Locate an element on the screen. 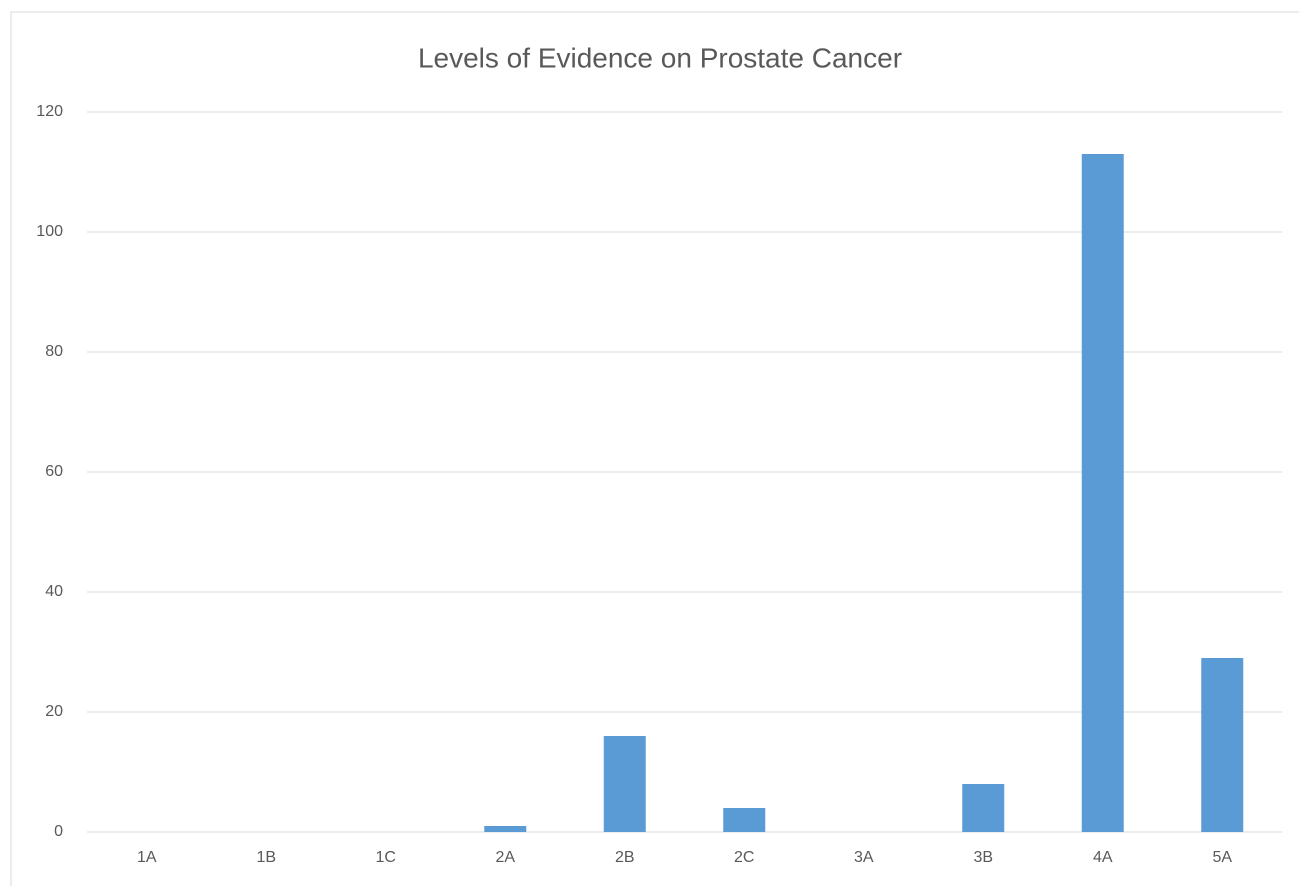 This screenshot has height=886, width=1299. x-tick-label: 3A is located at coordinates (864, 857).